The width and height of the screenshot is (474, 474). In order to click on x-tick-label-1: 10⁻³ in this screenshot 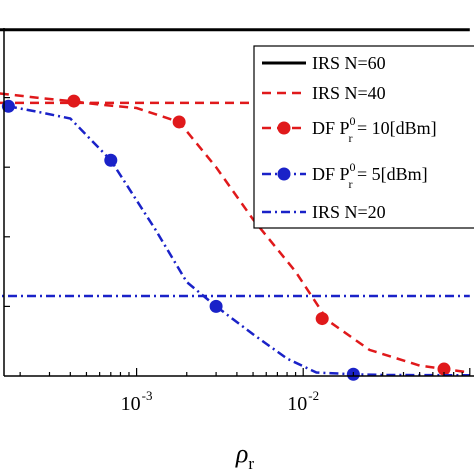, I will do `click(137, 401)`.